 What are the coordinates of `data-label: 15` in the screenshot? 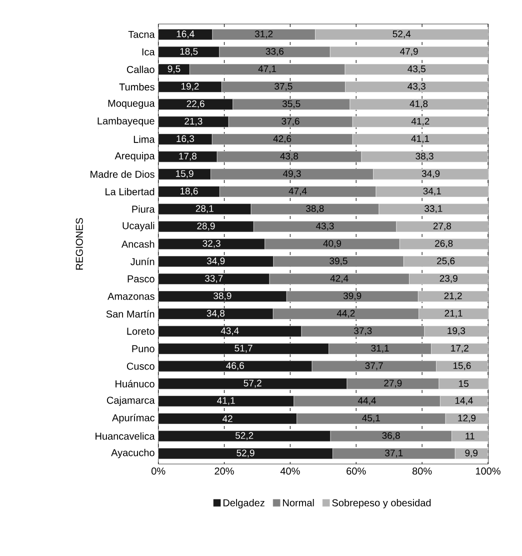 It's located at (463, 383).